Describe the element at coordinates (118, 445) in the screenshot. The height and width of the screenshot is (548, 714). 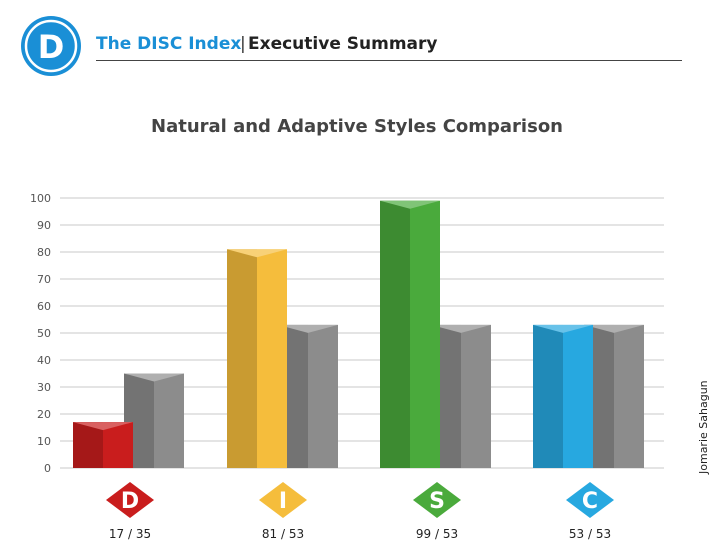
I see `natural-d-bar` at that location.